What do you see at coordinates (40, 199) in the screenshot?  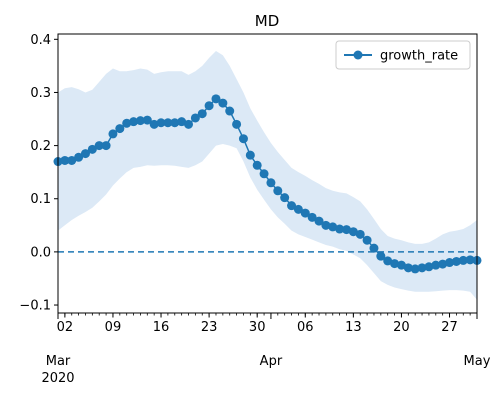 I see `y-tick-label: 0.1` at bounding box center [40, 199].